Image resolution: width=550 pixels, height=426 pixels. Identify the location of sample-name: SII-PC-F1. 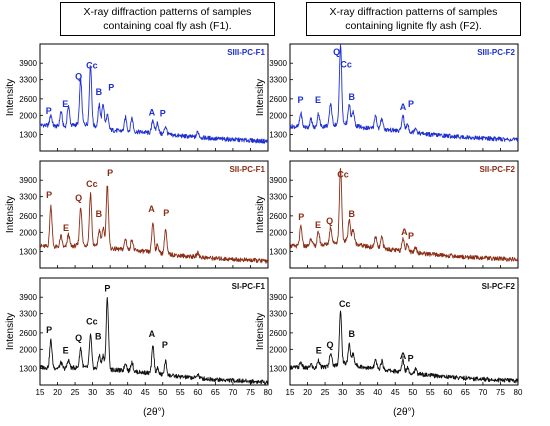
(247, 169).